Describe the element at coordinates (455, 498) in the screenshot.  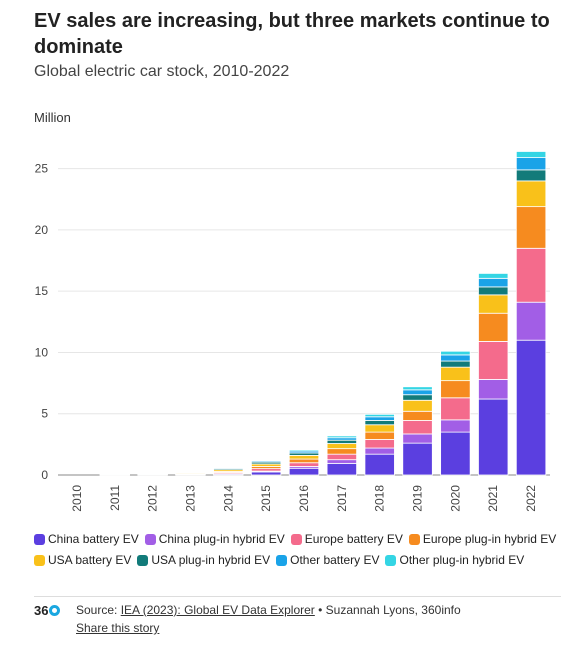
I see `x-tick-label: 2020` at that location.